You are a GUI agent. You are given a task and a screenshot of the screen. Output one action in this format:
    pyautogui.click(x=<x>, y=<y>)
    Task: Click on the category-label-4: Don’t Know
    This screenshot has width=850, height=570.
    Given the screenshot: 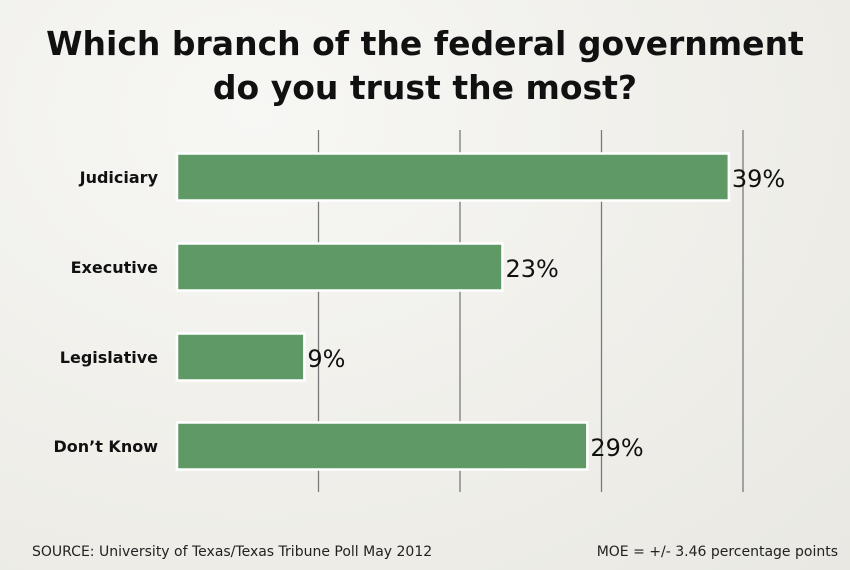 What is the action you would take?
    pyautogui.click(x=105, y=446)
    